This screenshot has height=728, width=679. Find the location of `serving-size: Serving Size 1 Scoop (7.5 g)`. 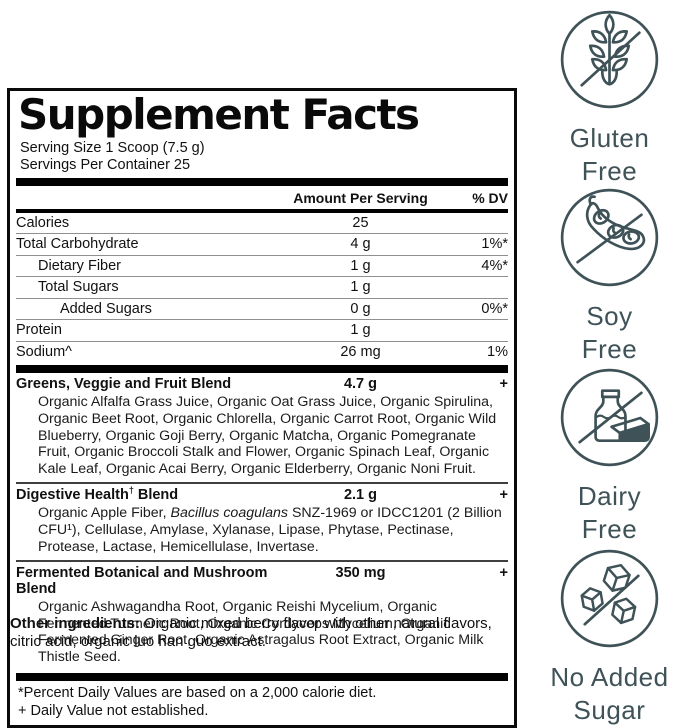

serving-size: Serving Size 1 Scoop (7.5 g) is located at coordinates (112, 148).